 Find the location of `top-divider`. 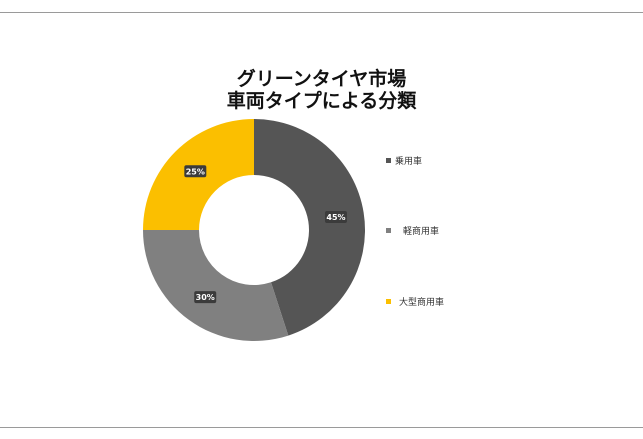

top-divider is located at coordinates (321, 12).